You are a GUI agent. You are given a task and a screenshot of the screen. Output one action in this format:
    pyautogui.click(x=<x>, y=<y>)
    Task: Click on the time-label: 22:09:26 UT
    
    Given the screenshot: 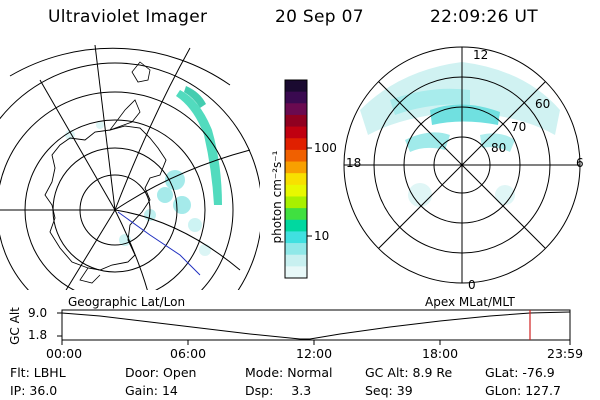 What is the action you would take?
    pyautogui.click(x=484, y=17)
    